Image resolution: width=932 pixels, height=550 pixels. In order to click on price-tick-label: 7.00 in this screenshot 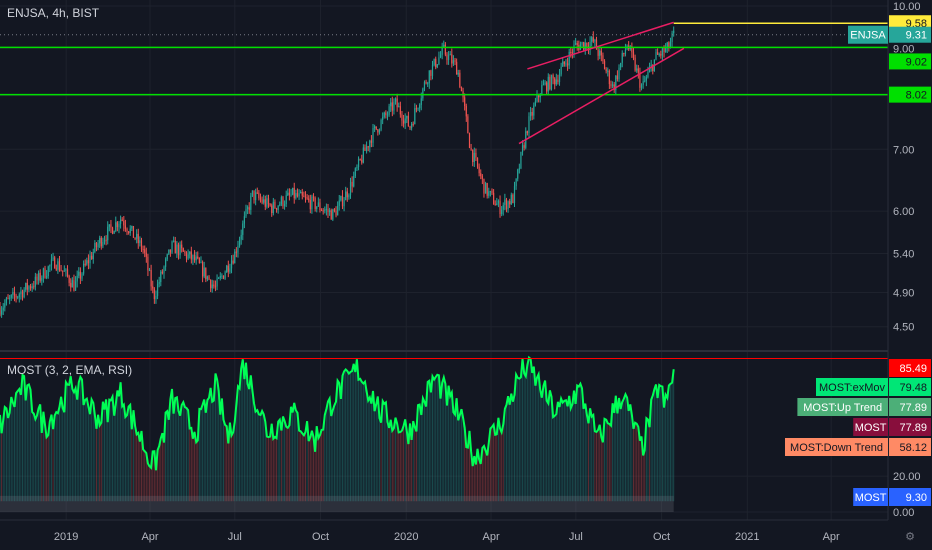, I will do `click(903, 150)`.